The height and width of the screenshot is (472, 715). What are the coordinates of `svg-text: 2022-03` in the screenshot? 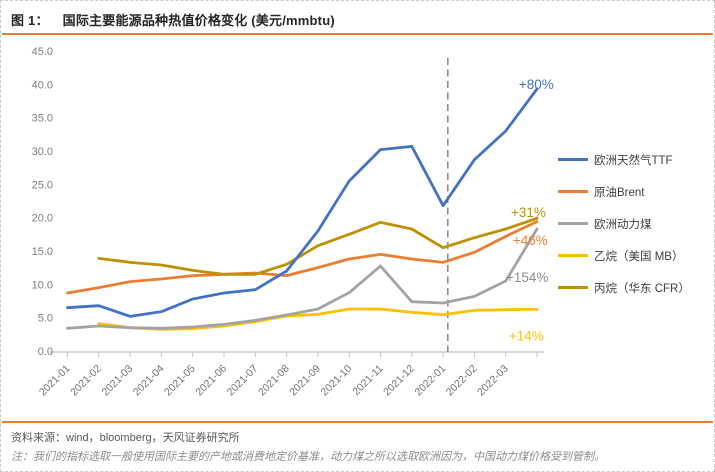 It's located at (493, 381).